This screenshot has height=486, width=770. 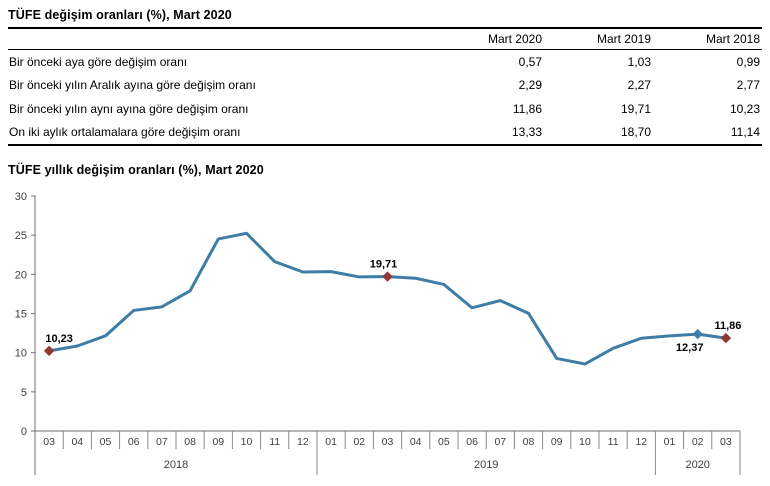 What do you see at coordinates (635, 108) in the screenshot?
I see `cell-value: 19,71` at bounding box center [635, 108].